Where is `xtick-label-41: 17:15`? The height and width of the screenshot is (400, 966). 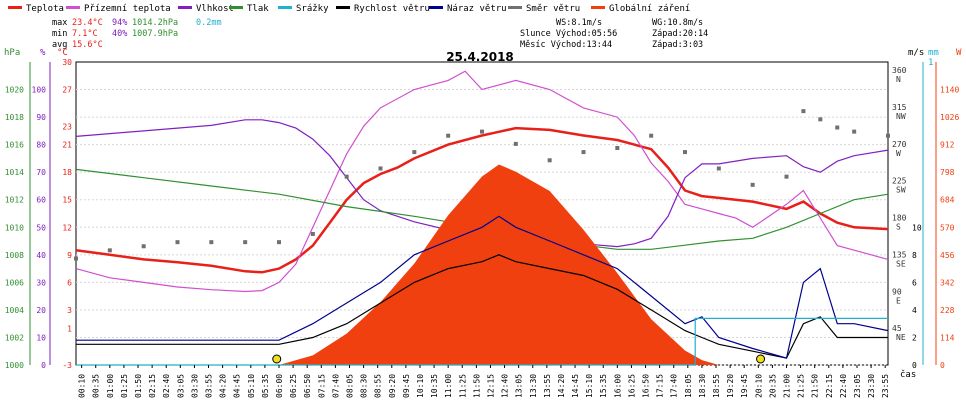
xtick-label-41: 17:15 is located at coordinates (660, 386).